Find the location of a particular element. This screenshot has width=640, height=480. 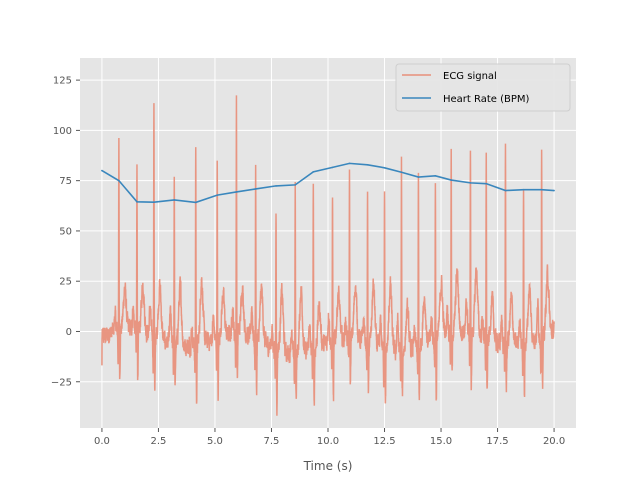

heart-rate-line is located at coordinates (328, 183).